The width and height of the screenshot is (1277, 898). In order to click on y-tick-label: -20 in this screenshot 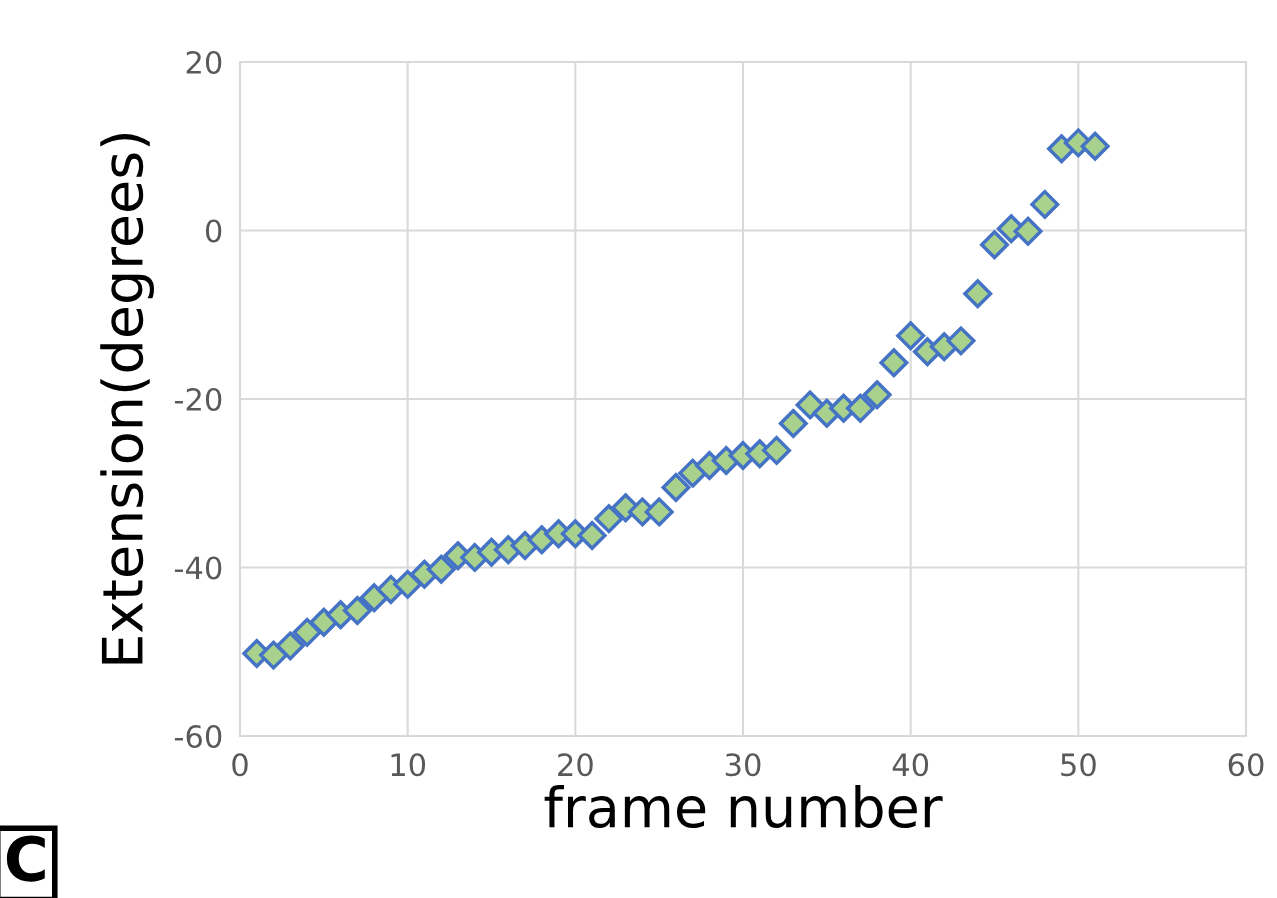, I will do `click(198, 399)`.